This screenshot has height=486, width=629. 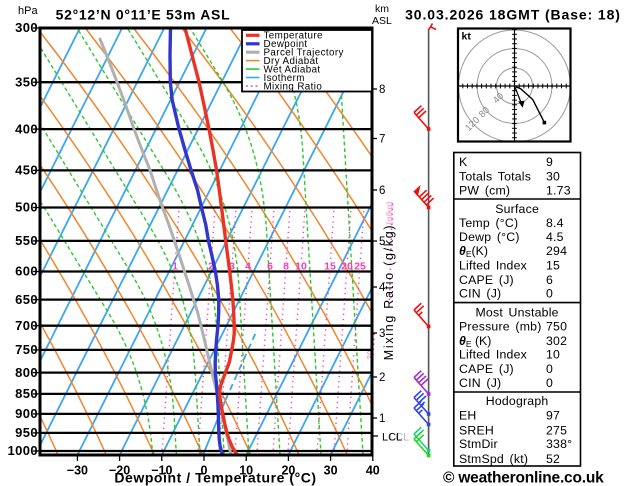 What do you see at coordinates (555, 223) in the screenshot?
I see `svg-text: 8.4` at bounding box center [555, 223].